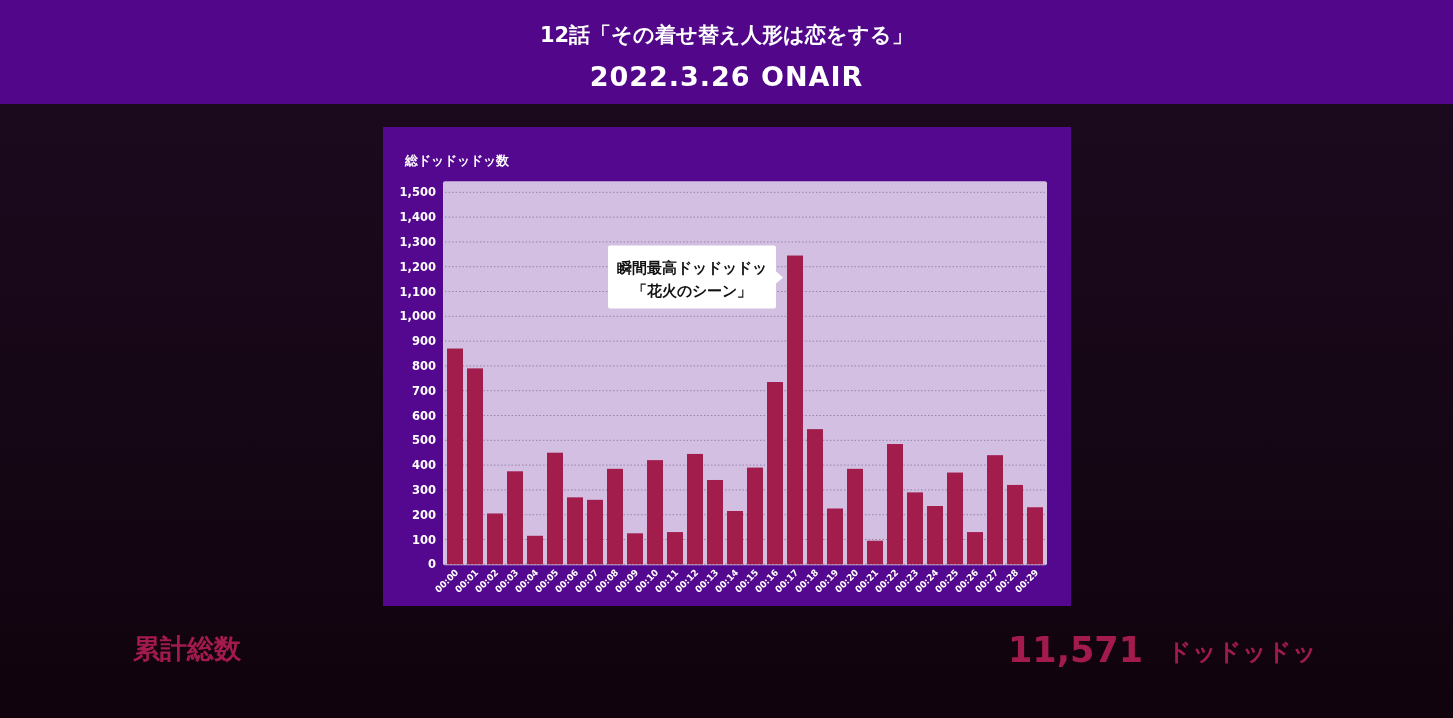  I want to click on y-tick-label: 0, so click(431, 564).